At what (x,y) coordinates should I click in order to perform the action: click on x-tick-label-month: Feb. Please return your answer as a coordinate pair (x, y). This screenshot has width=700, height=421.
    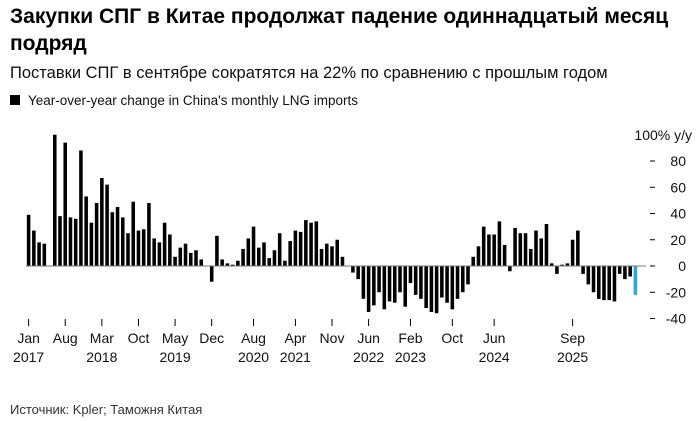
    Looking at the image, I should click on (410, 338).